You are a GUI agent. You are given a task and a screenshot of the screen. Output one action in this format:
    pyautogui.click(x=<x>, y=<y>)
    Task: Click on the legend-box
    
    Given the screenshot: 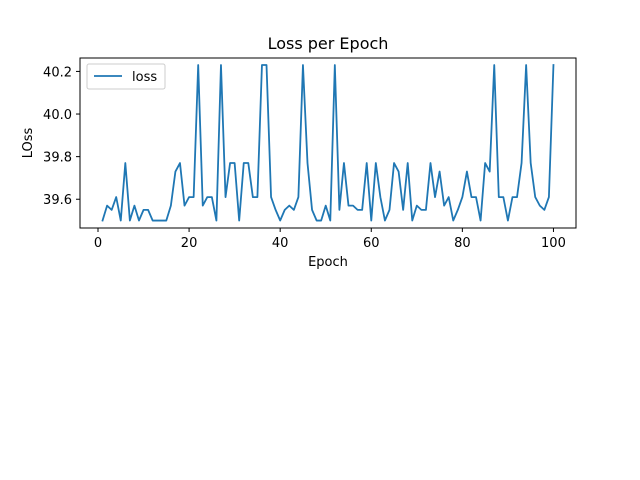 What is the action you would take?
    pyautogui.click(x=126, y=76)
    